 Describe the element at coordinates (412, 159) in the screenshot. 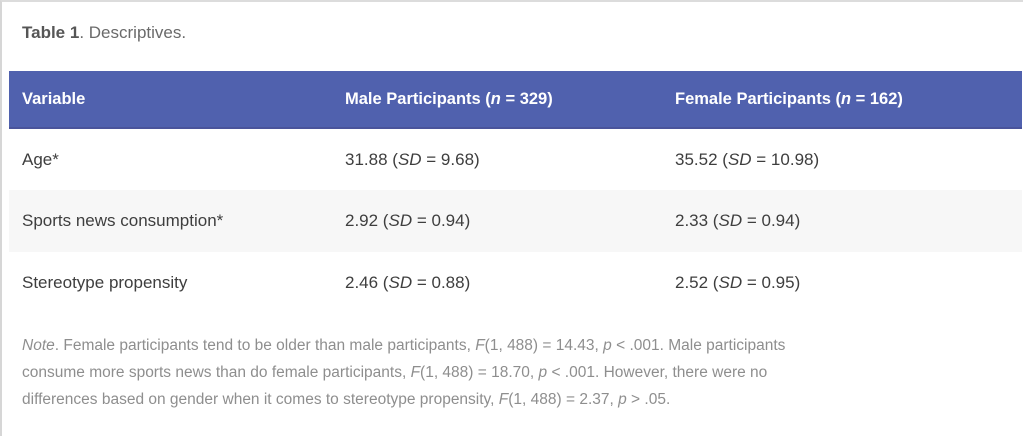

I see `male-value-cell: 31.88 (SD = 9.68)` at that location.